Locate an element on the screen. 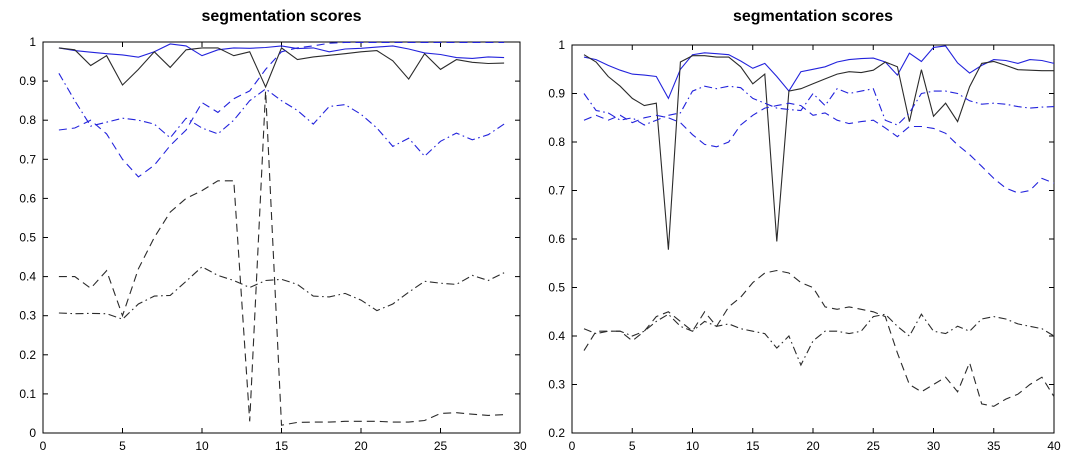  y-tick-label: 0 is located at coordinates (32, 433).